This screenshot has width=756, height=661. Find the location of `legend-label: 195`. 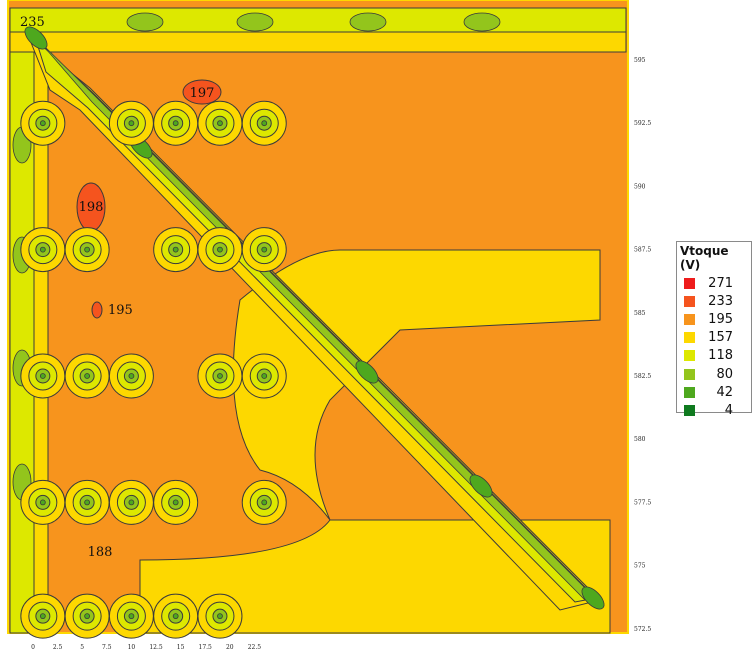

legend-label: 195 is located at coordinates (720, 319).